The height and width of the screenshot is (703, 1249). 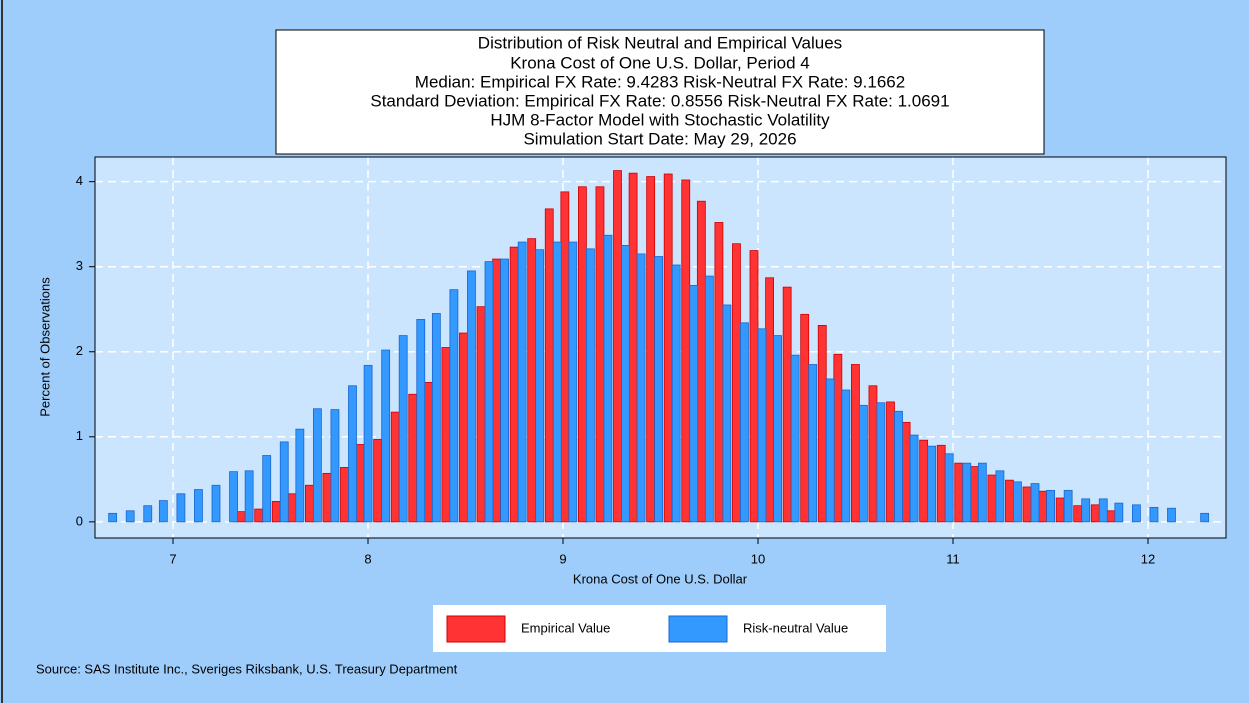 What do you see at coordinates (79, 265) in the screenshot?
I see `y-tick-label: 3` at bounding box center [79, 265].